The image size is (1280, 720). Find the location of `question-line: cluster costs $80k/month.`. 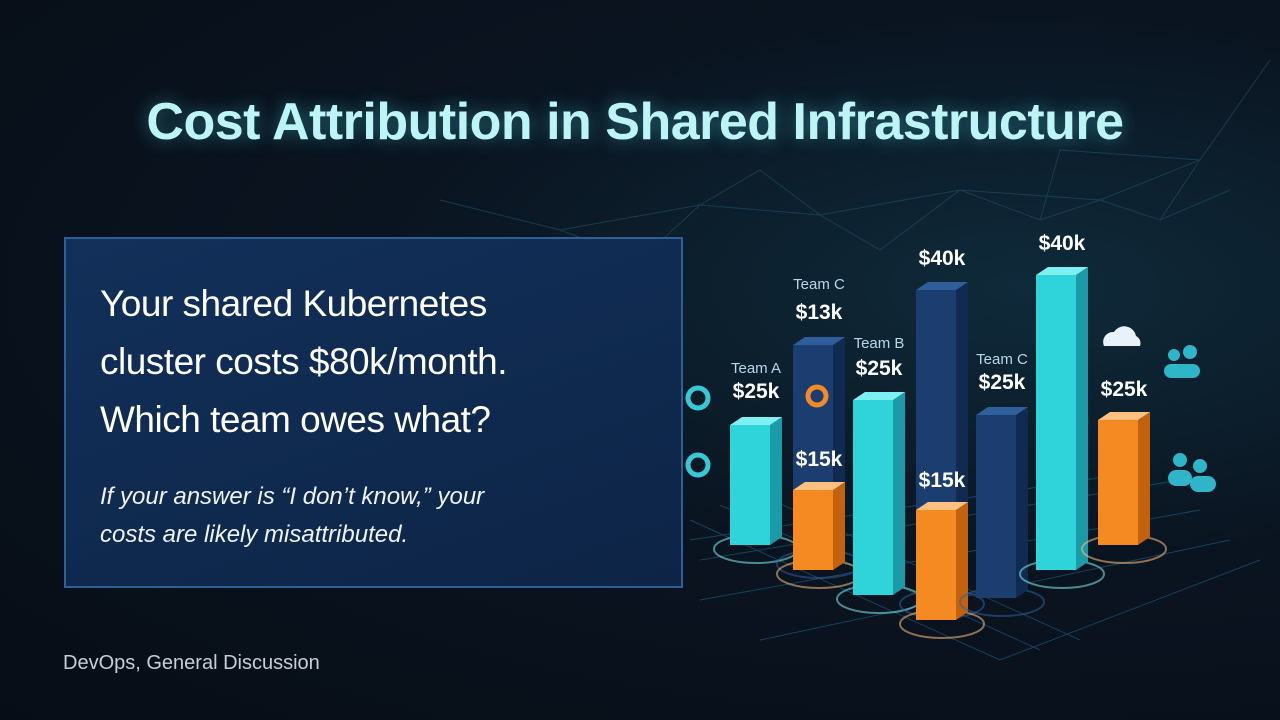

question-line: cluster costs $80k/month. is located at coordinates (304, 361).